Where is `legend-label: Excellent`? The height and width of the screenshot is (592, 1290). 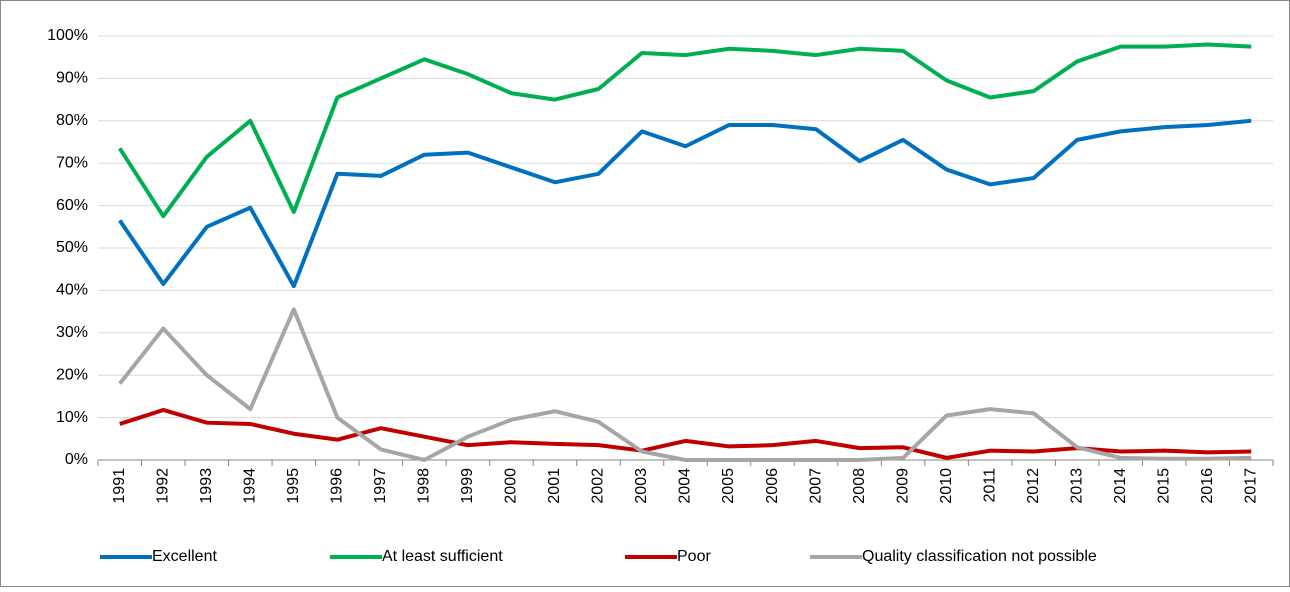 legend-label: Excellent is located at coordinates (184, 556).